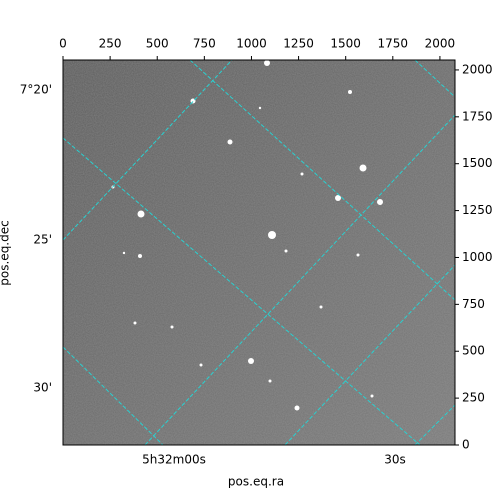 This screenshot has width=500, height=500. I want to click on x-tick-label: 750, so click(204, 44).